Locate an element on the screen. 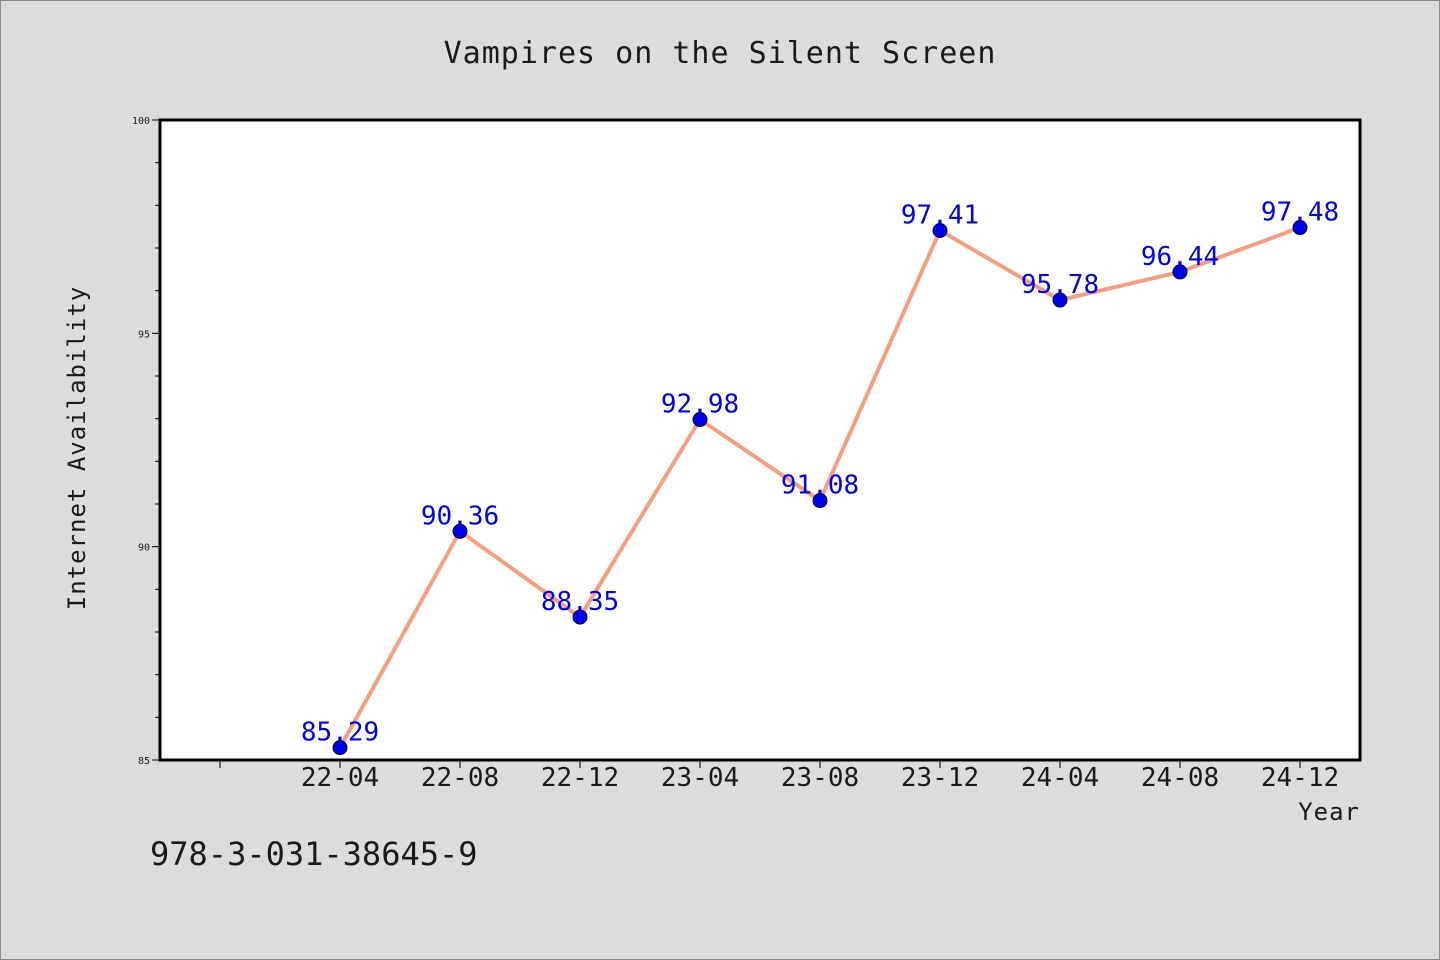 The width and height of the screenshot is (1440, 960). data-label: 95.78 is located at coordinates (1060, 285).